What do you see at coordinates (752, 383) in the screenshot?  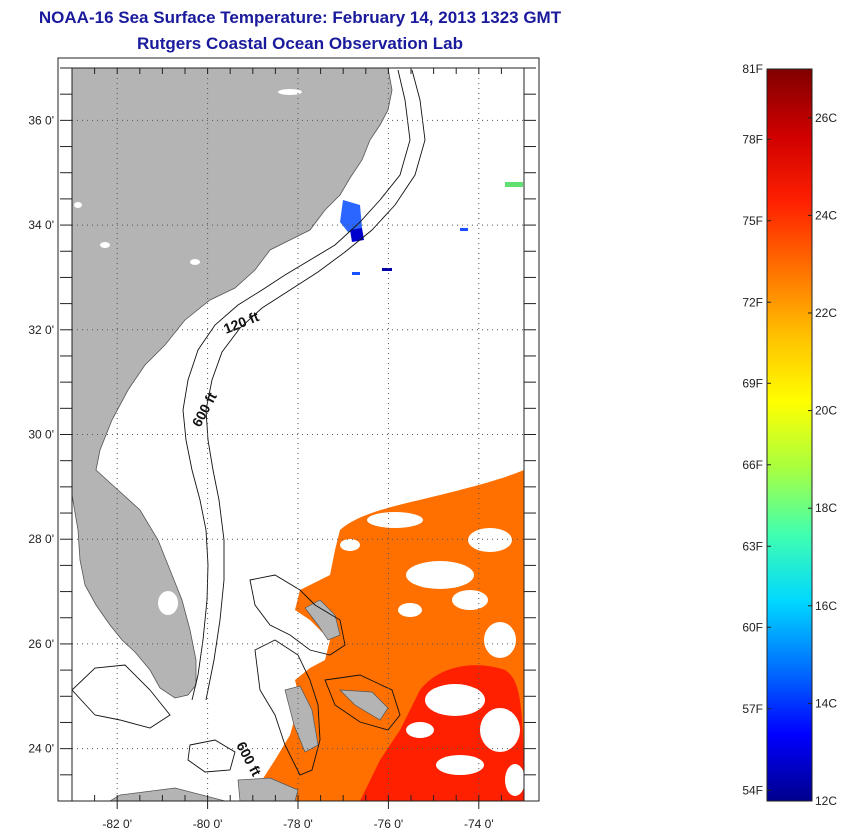 I see `colorbar-f-label: 69F` at bounding box center [752, 383].